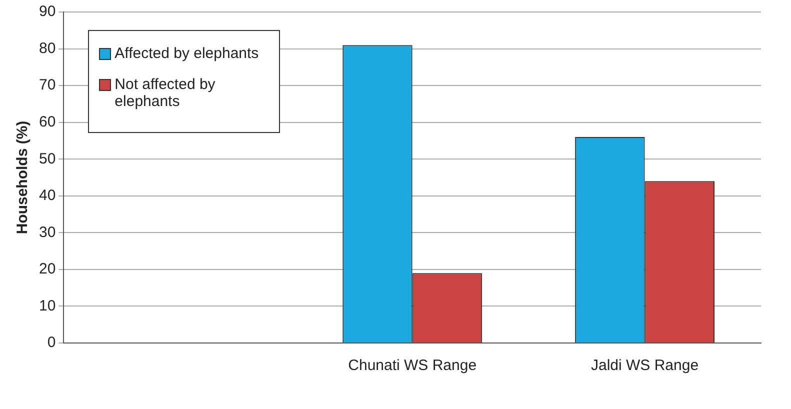 The height and width of the screenshot is (409, 791). What do you see at coordinates (47, 159) in the screenshot?
I see `y-tick-label: 50` at bounding box center [47, 159].